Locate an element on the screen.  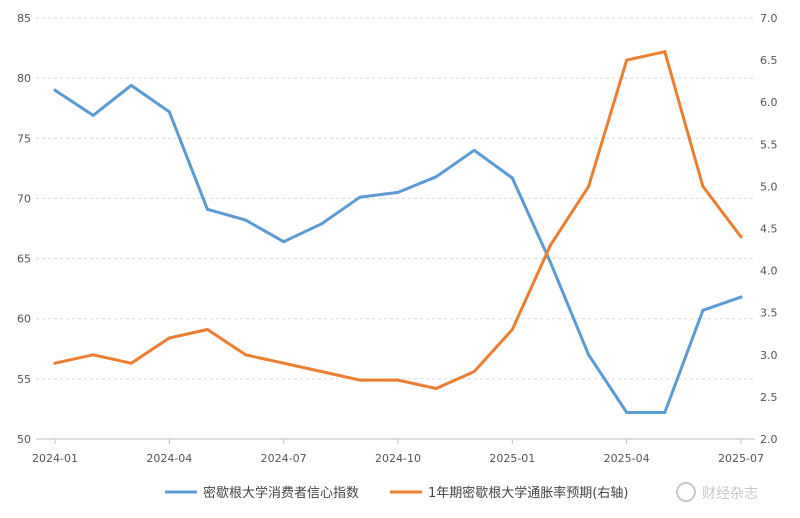
right-y-tick-label: 2.5 is located at coordinates (769, 397).